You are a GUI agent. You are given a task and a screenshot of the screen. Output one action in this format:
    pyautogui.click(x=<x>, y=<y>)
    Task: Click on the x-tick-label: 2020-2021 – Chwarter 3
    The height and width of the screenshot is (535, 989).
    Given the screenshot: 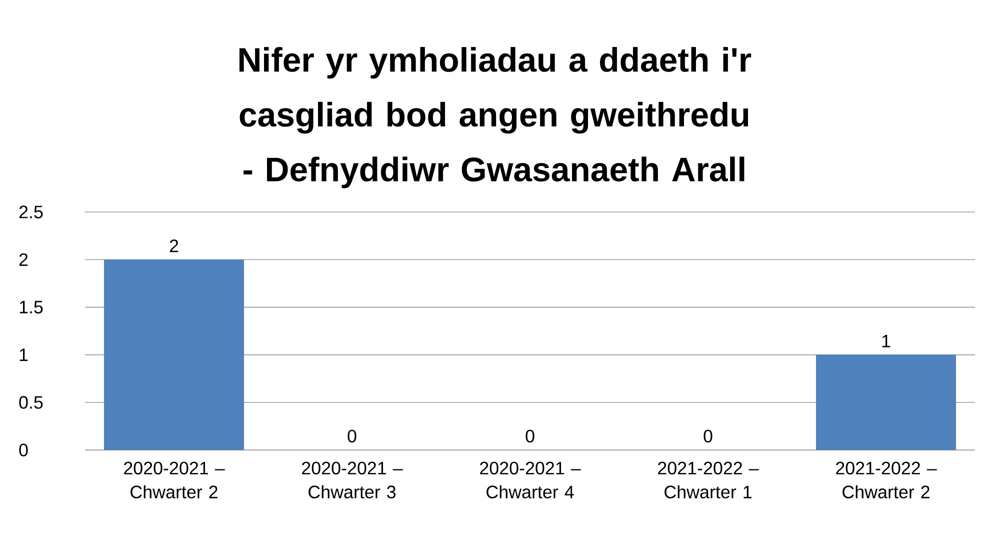 What is the action you would take?
    pyautogui.click(x=352, y=480)
    